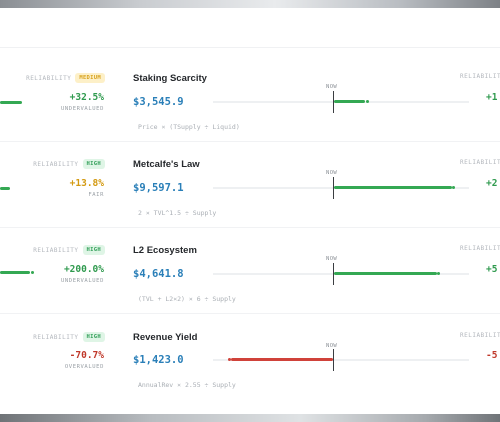 This screenshot has height=422, width=500. I want to click on model-name: Staking Scarcity, so click(170, 78).